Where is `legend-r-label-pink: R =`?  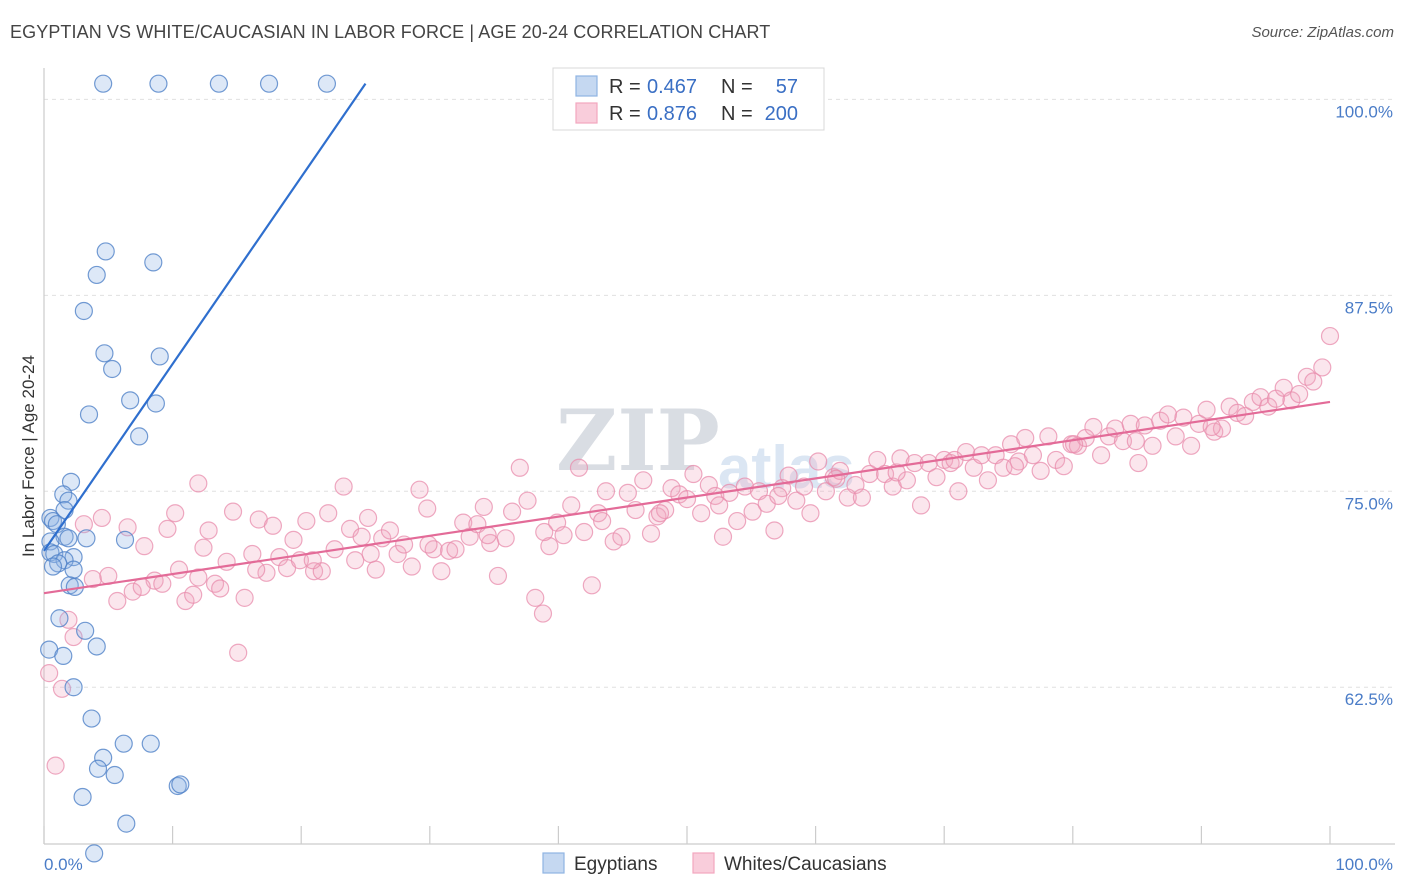 legend-r-label-pink: R = is located at coordinates (625, 114).